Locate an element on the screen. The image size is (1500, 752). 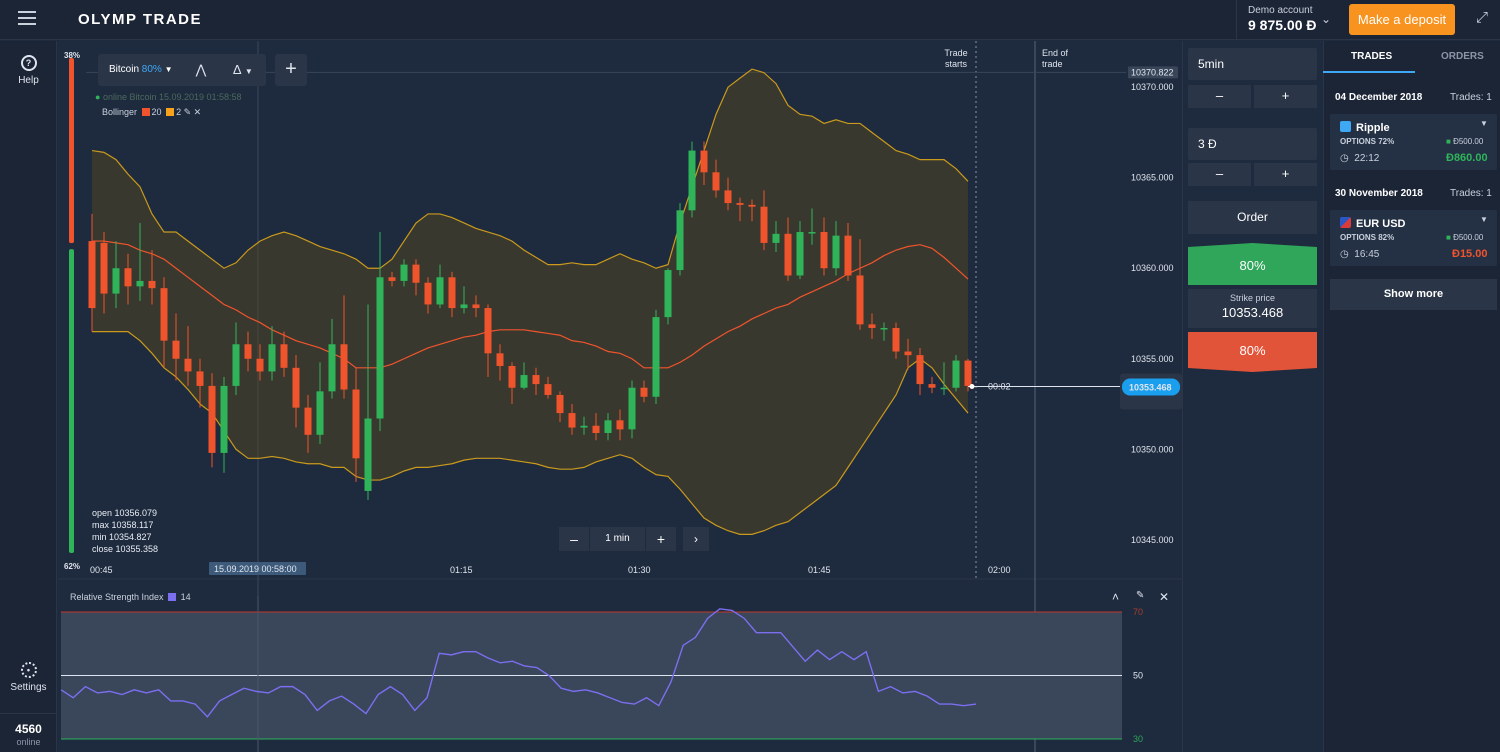
amount-field is located at coordinates (1252, 144).